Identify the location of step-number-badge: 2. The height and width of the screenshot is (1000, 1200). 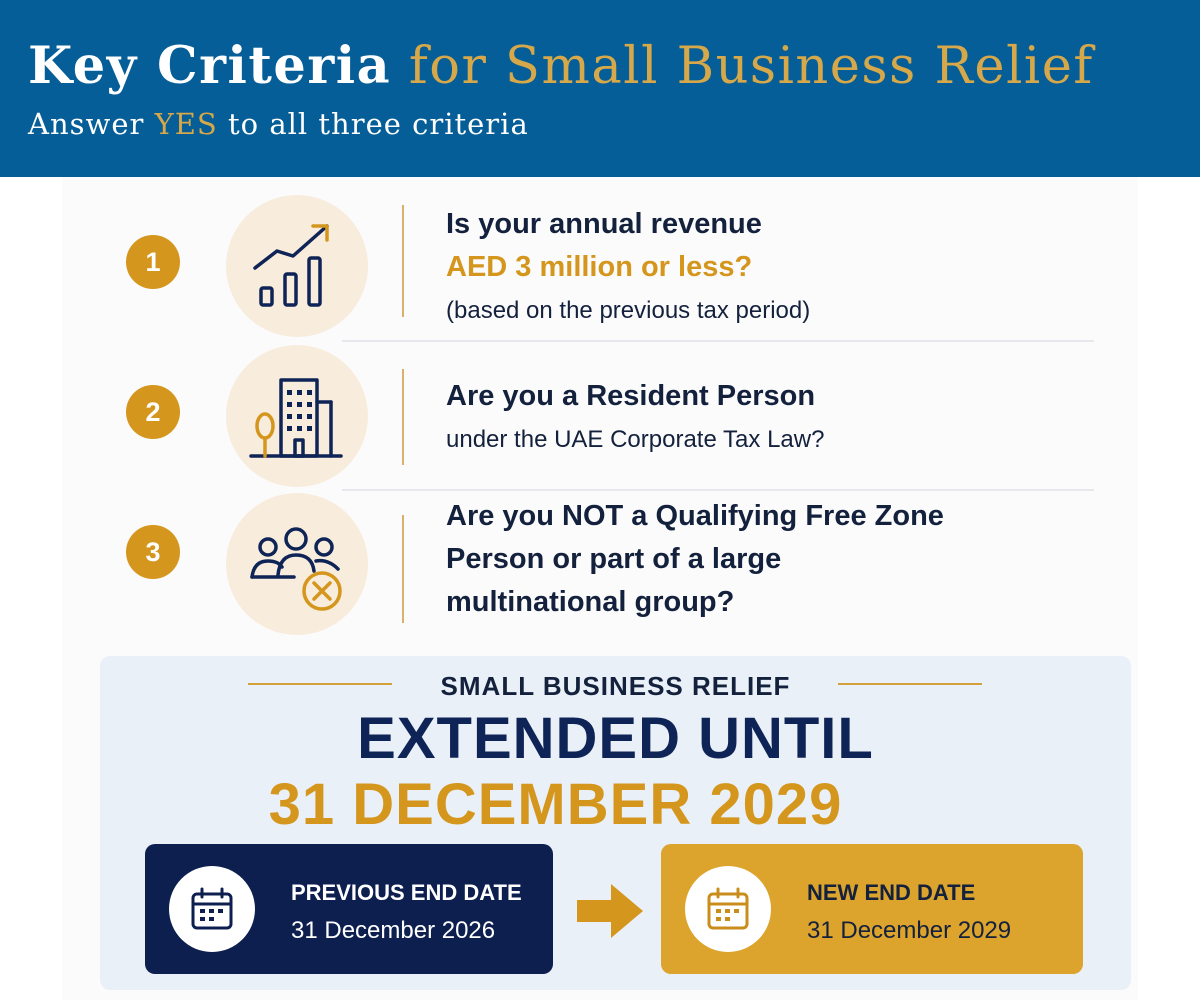
(153, 412).